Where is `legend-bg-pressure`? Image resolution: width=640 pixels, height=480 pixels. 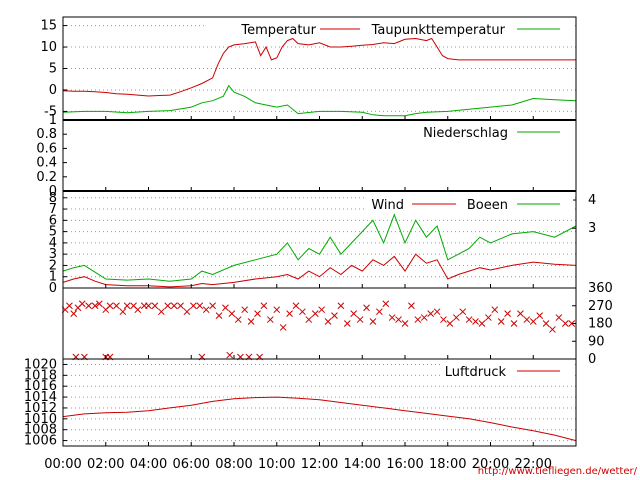 legend-bg-pressure is located at coordinates (506, 371).